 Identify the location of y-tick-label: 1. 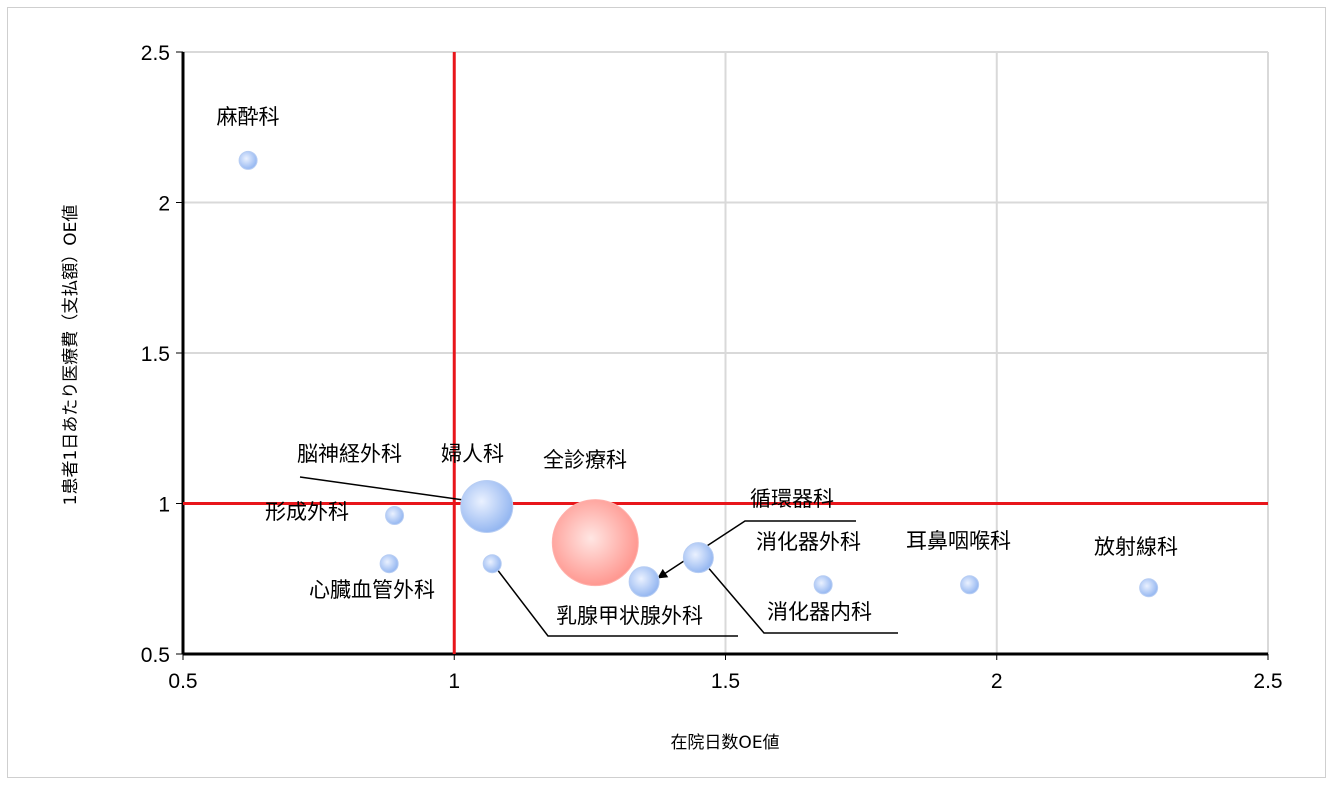
(164, 505).